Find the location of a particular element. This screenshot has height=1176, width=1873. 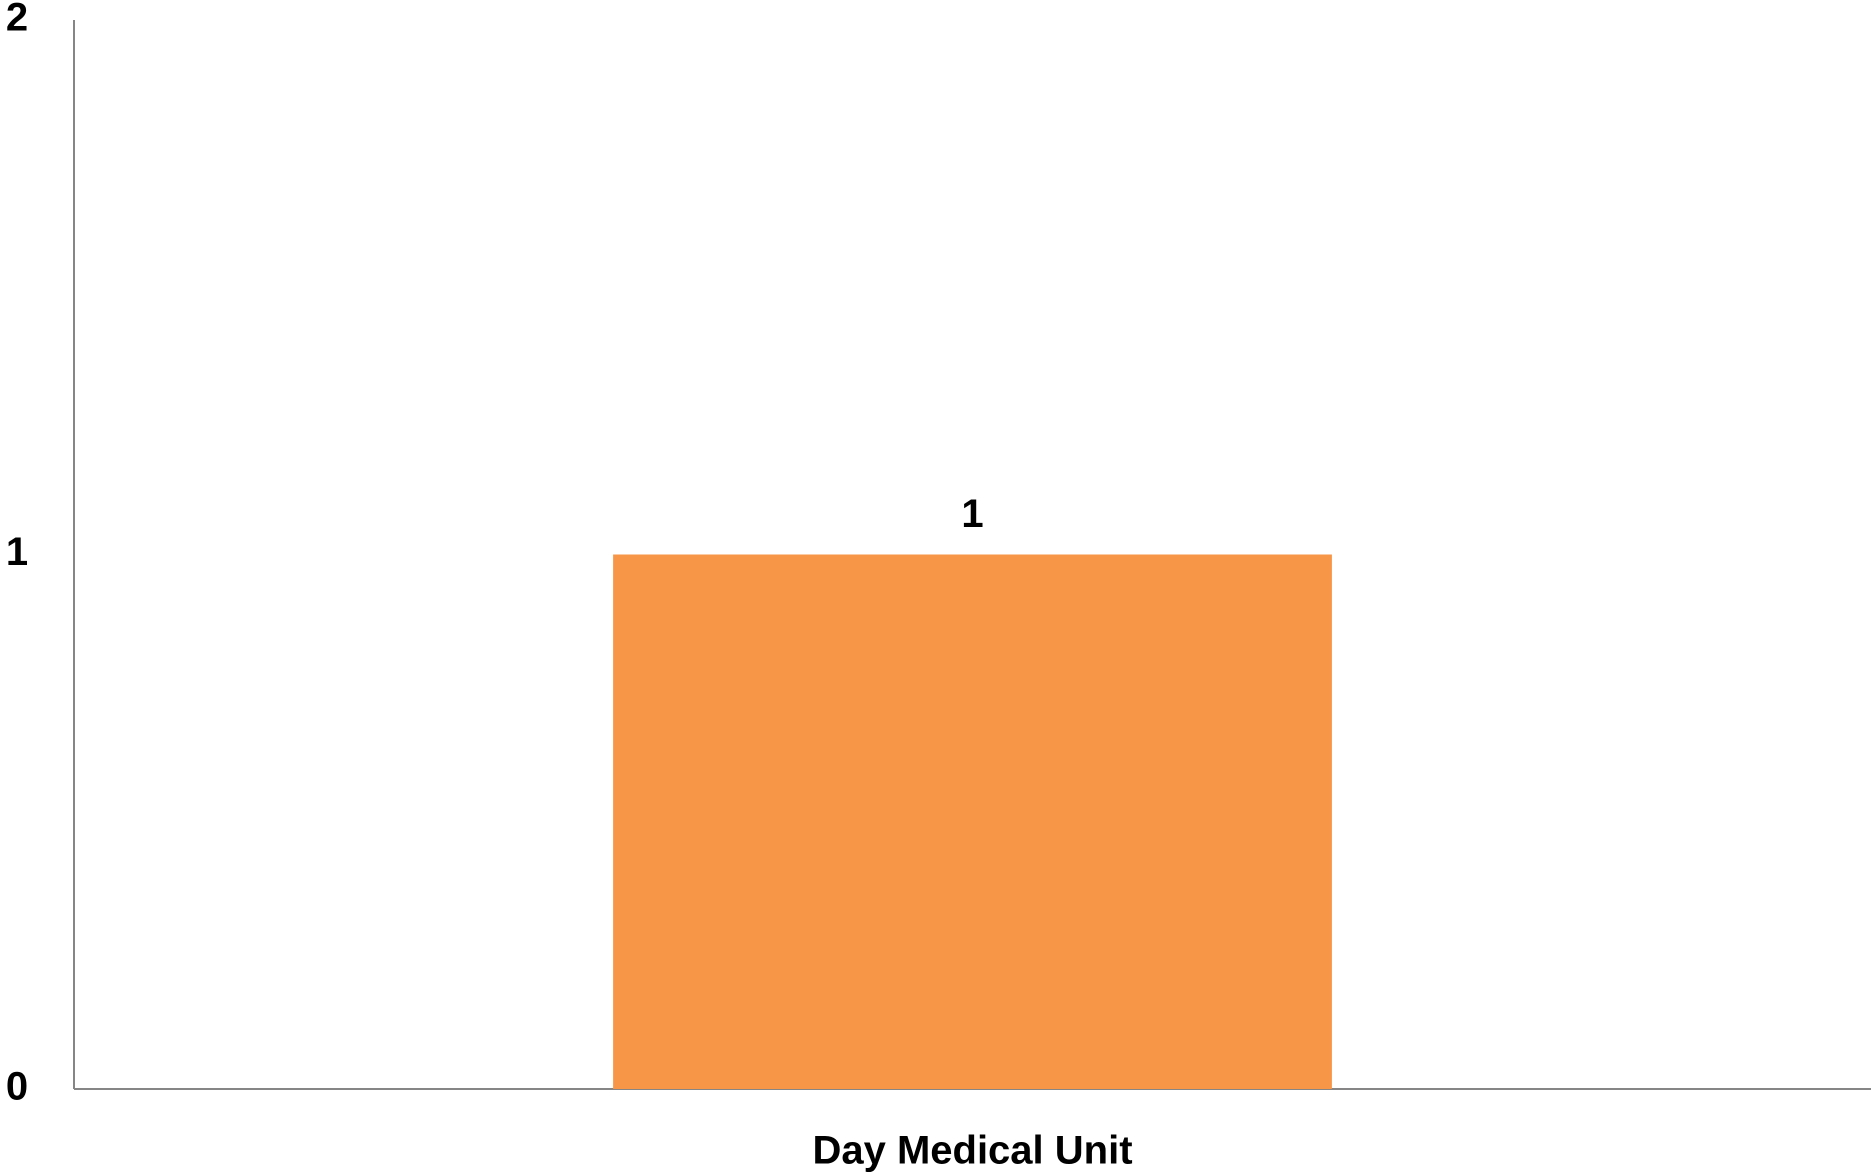

y-tick-label: 2 is located at coordinates (17, 20).